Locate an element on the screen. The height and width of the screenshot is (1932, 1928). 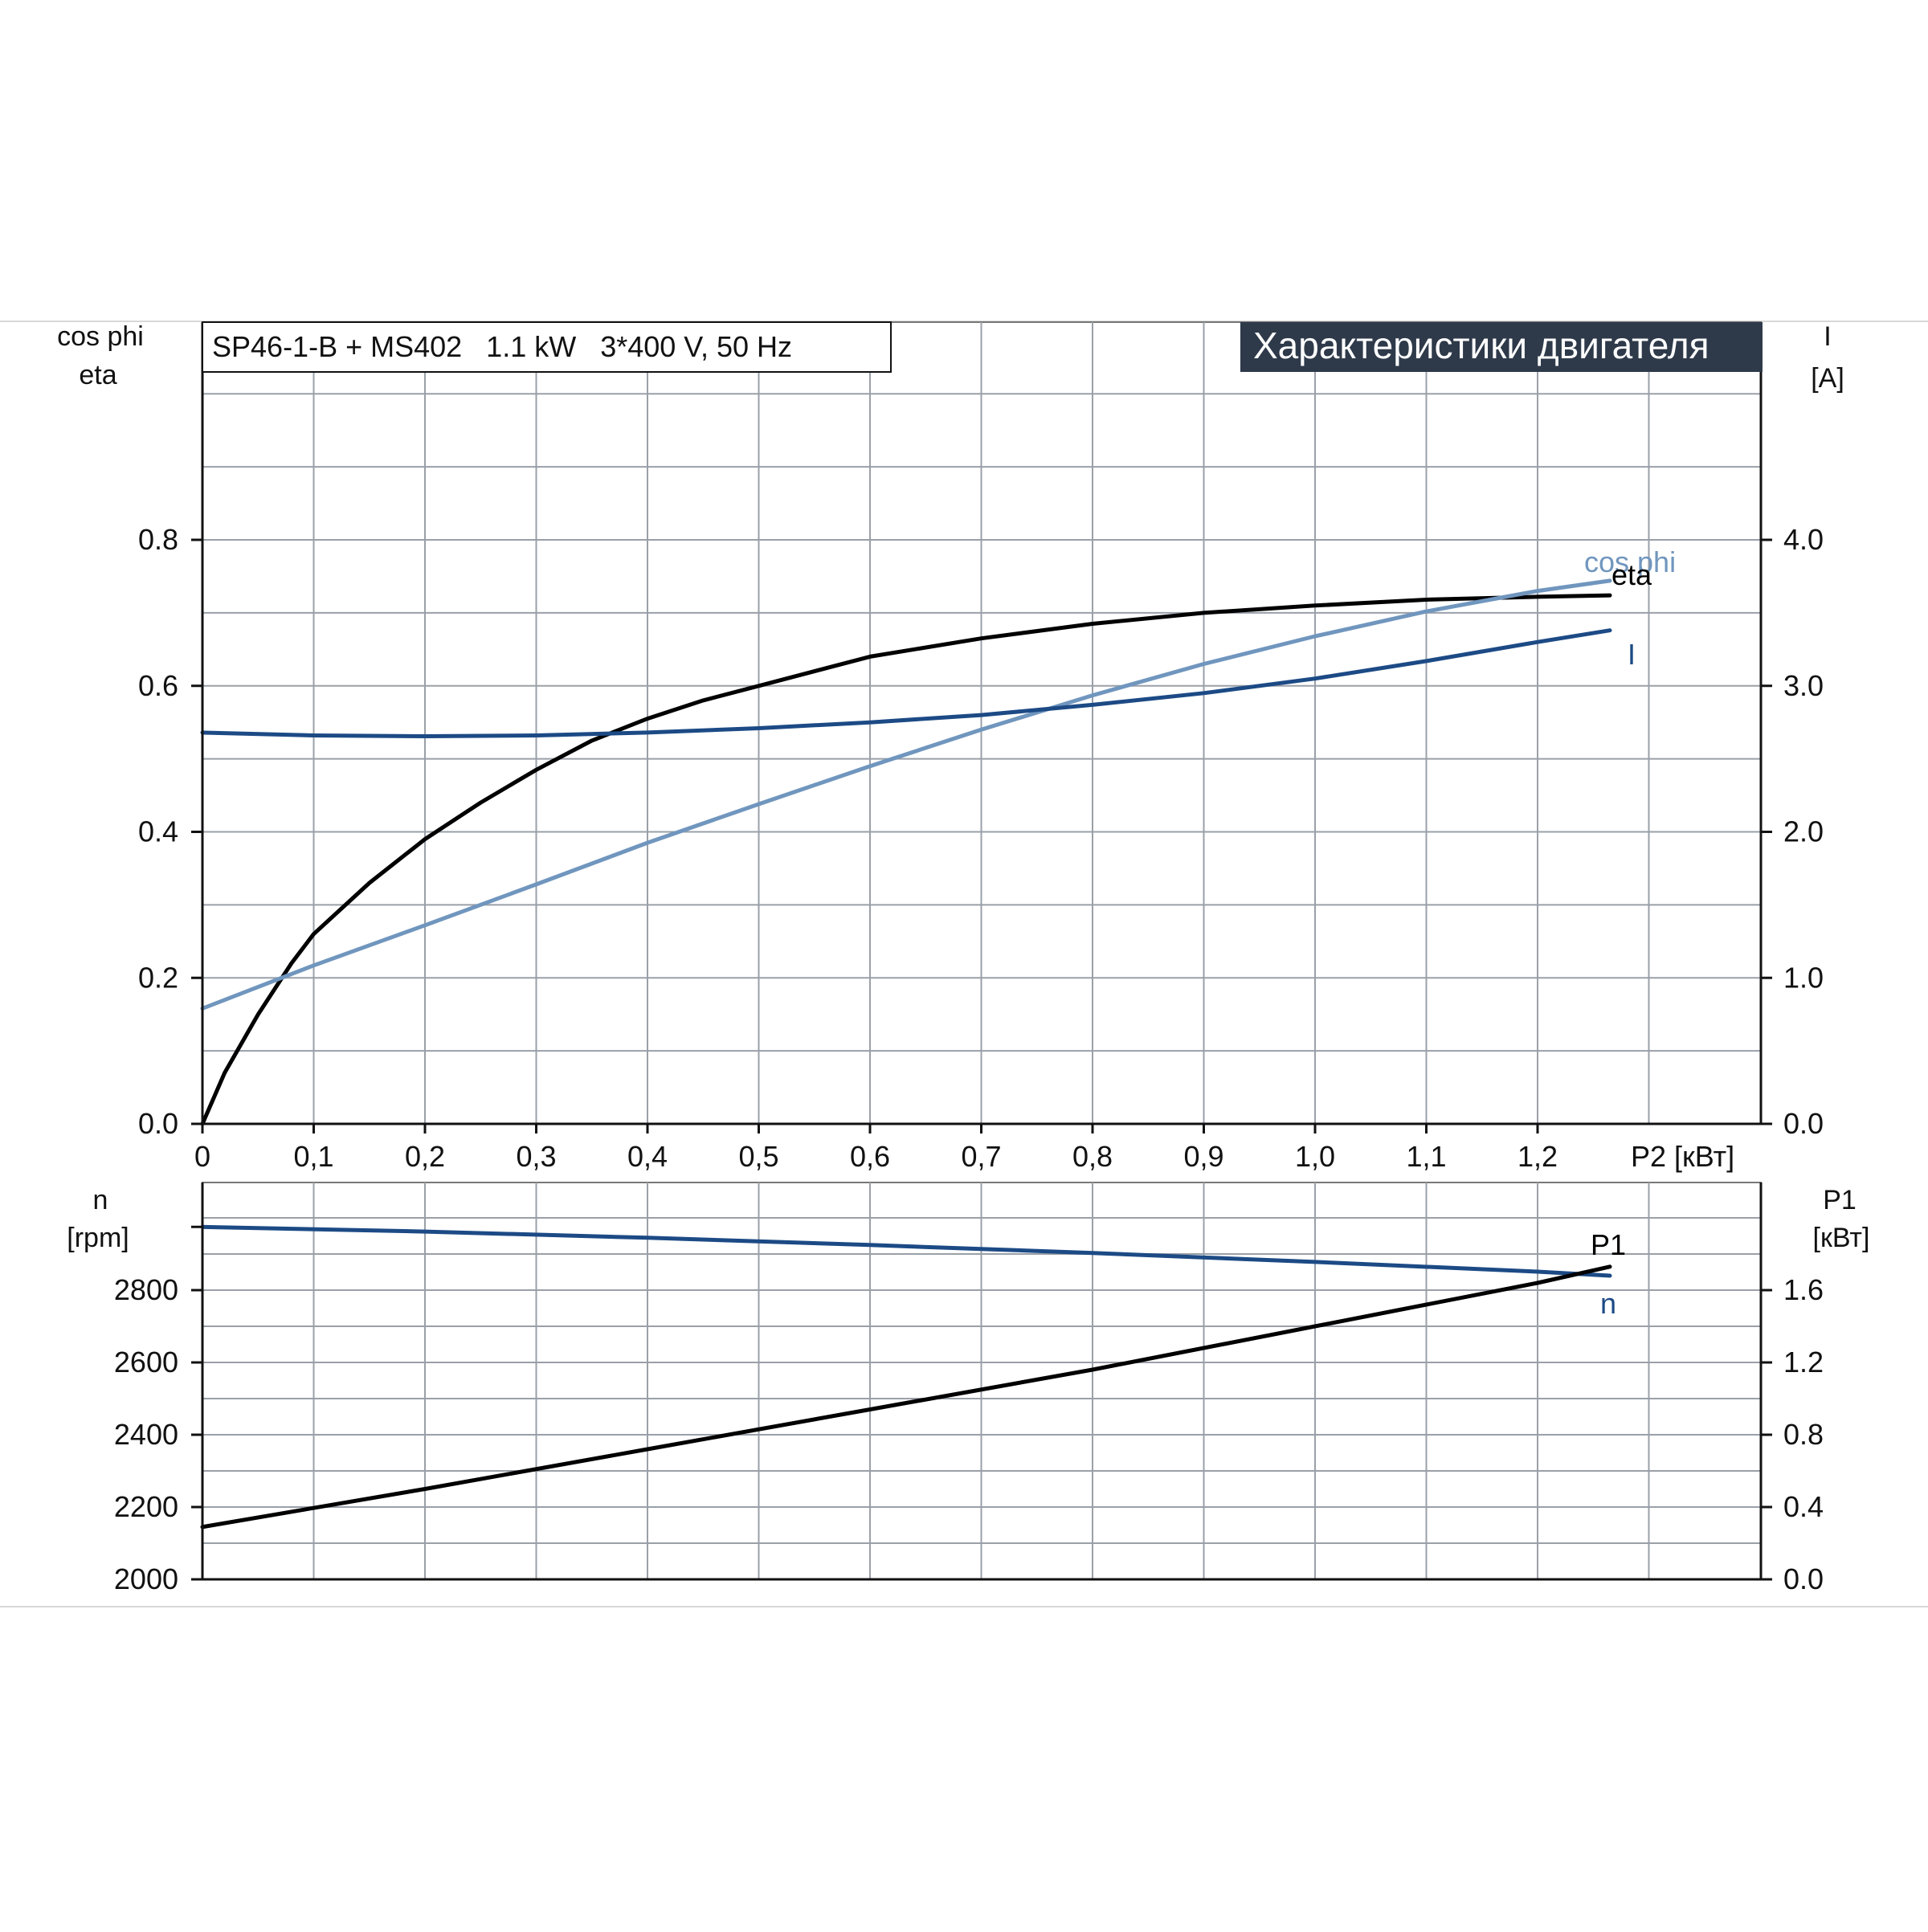
x-tick-label: 0,2 is located at coordinates (425, 1156).